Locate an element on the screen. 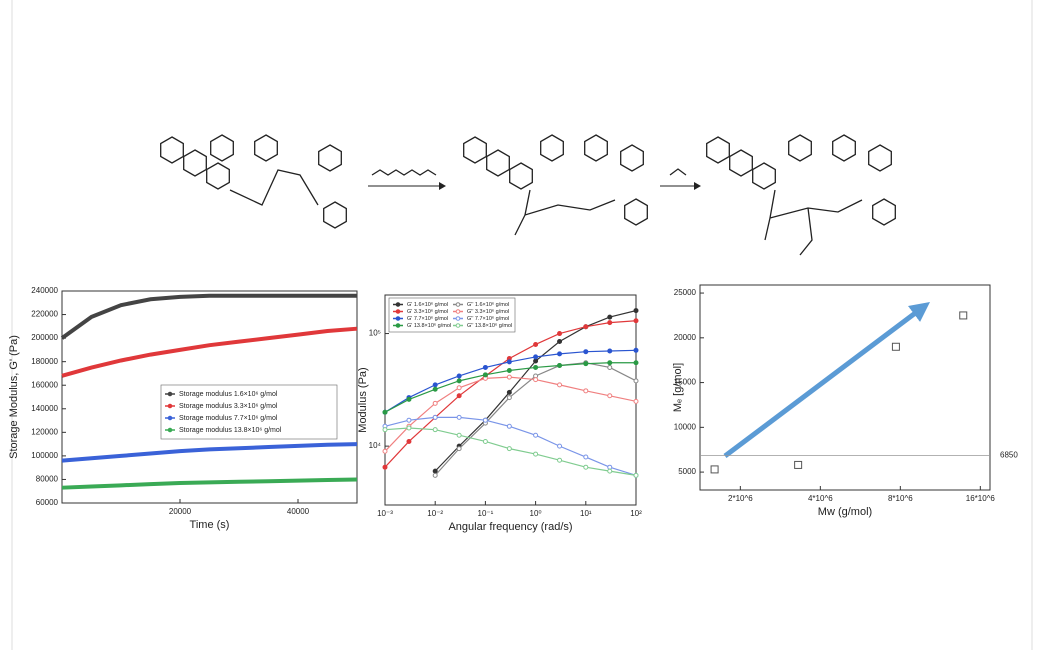 The height and width of the screenshot is (650, 1050). y-axis-label: Mₑ [g/mol] is located at coordinates (678, 387).